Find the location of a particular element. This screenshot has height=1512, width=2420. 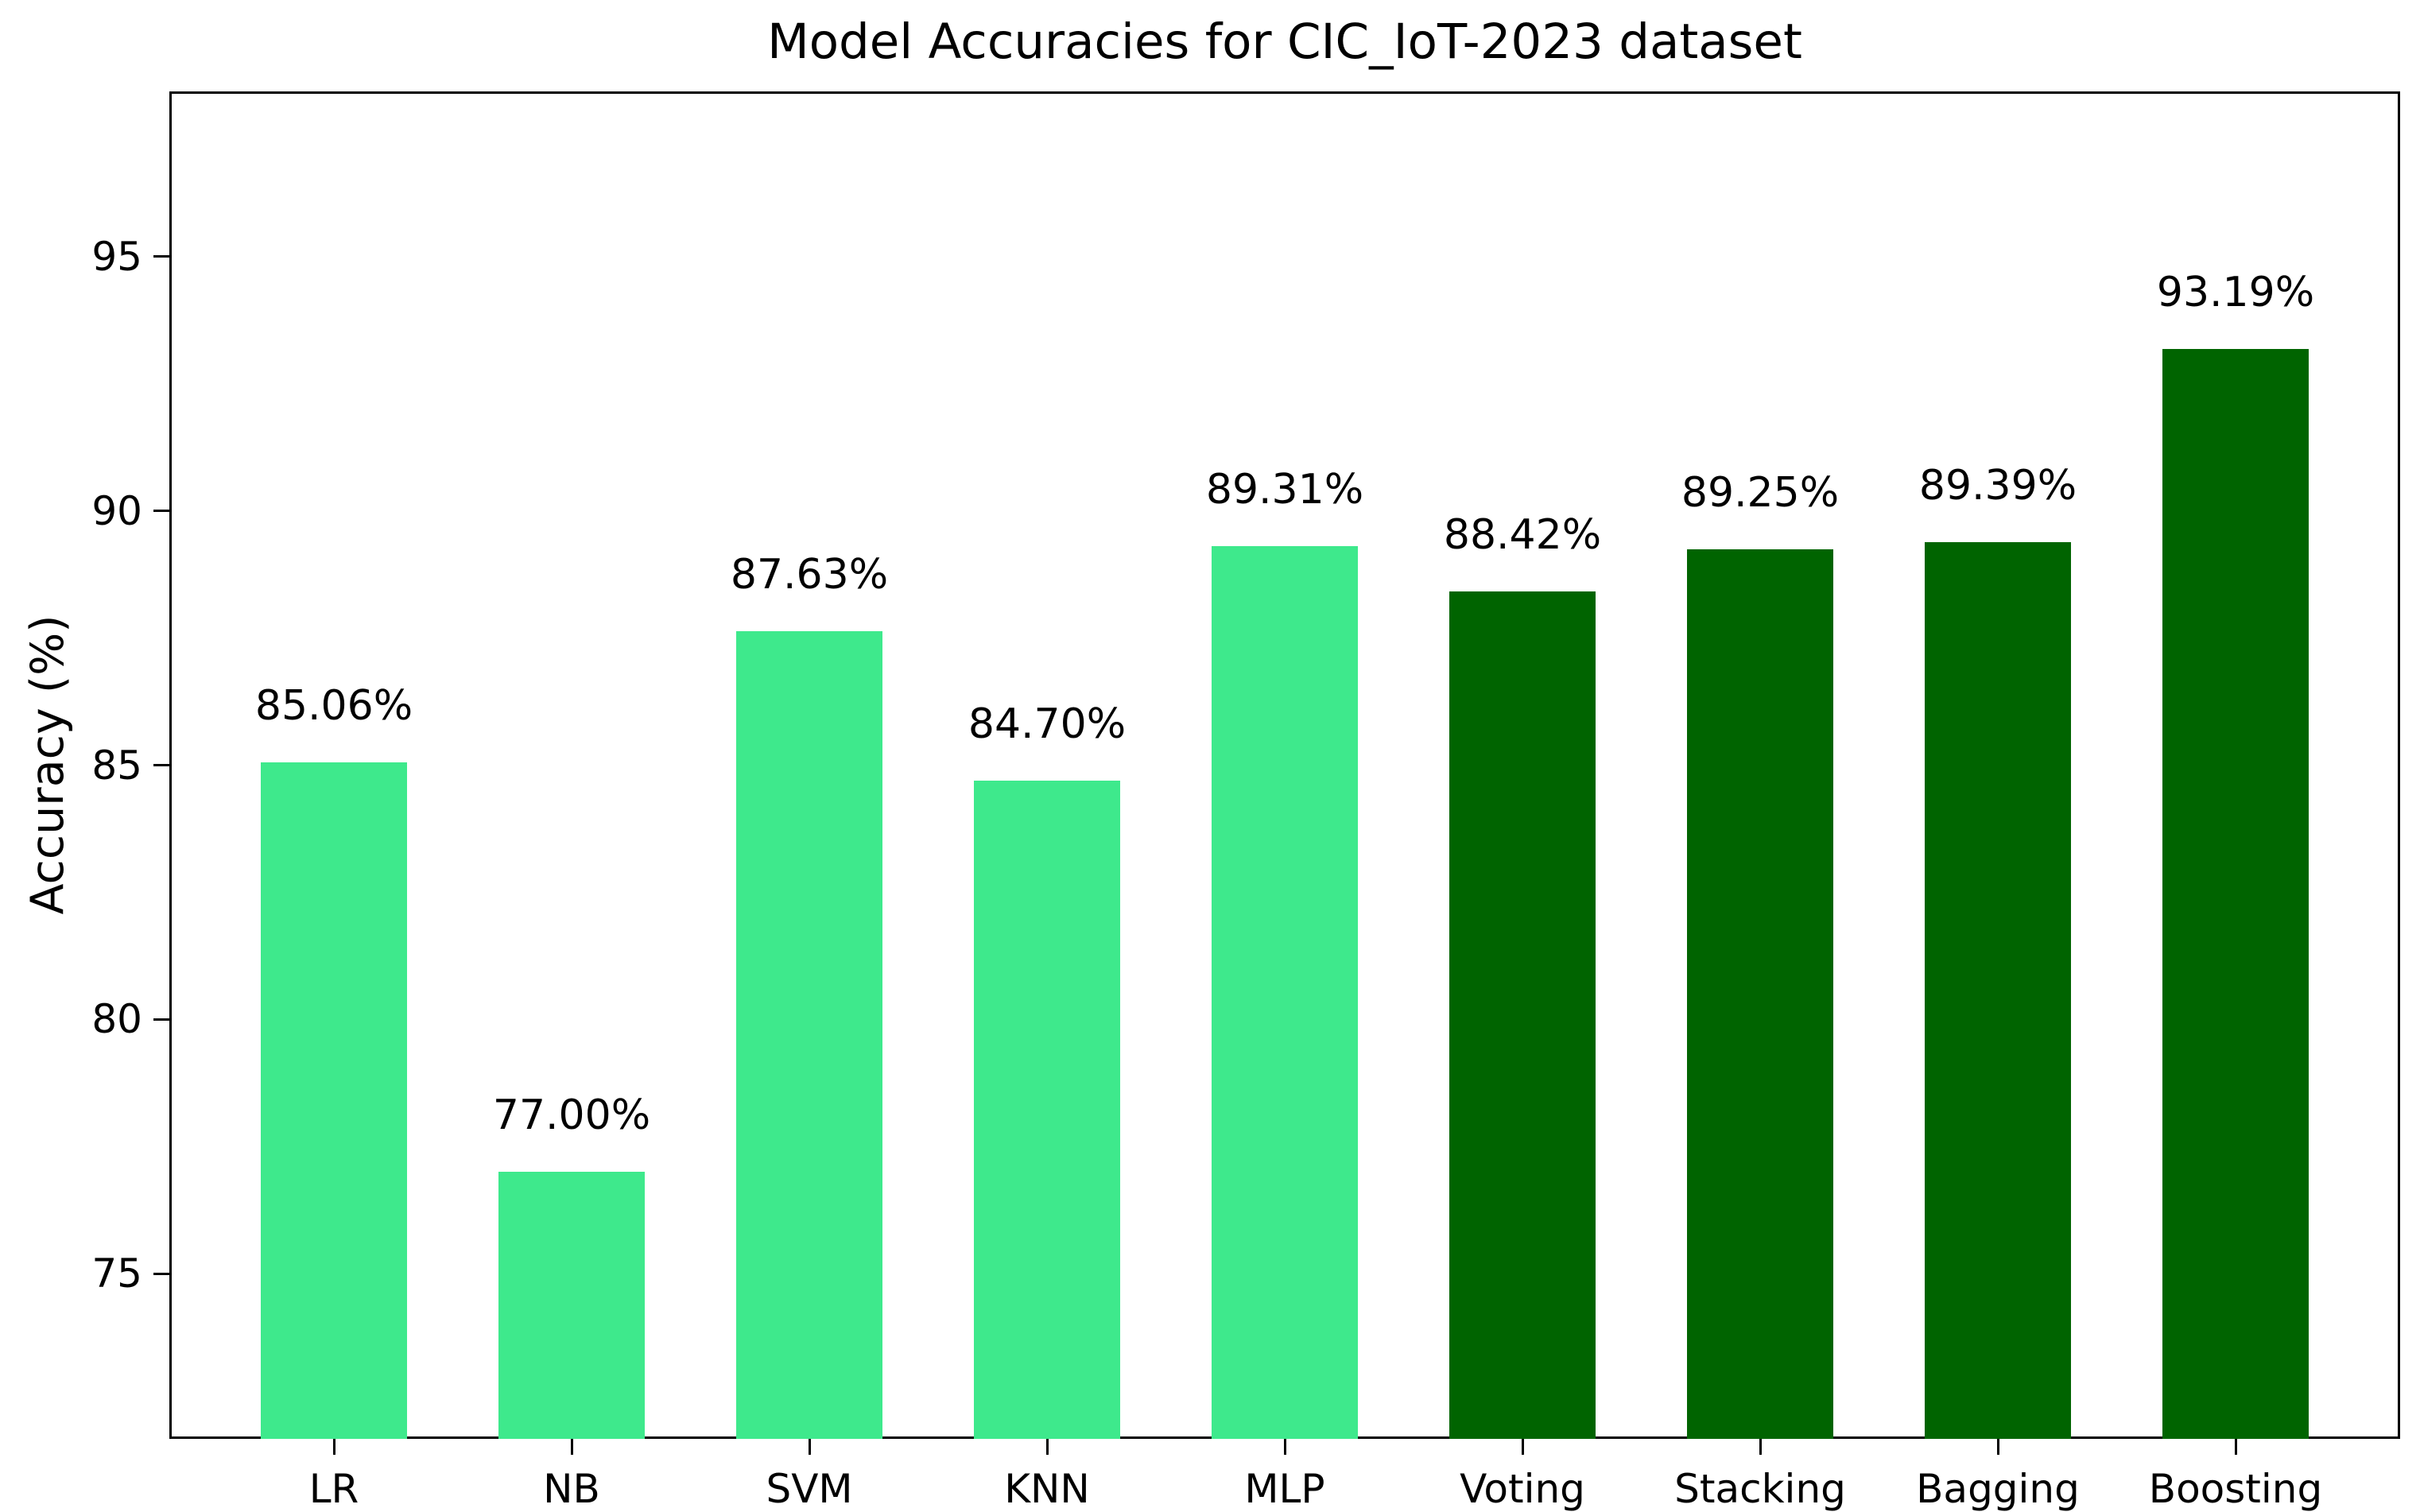

x-tick-label: Stacking is located at coordinates (1760, 1489).